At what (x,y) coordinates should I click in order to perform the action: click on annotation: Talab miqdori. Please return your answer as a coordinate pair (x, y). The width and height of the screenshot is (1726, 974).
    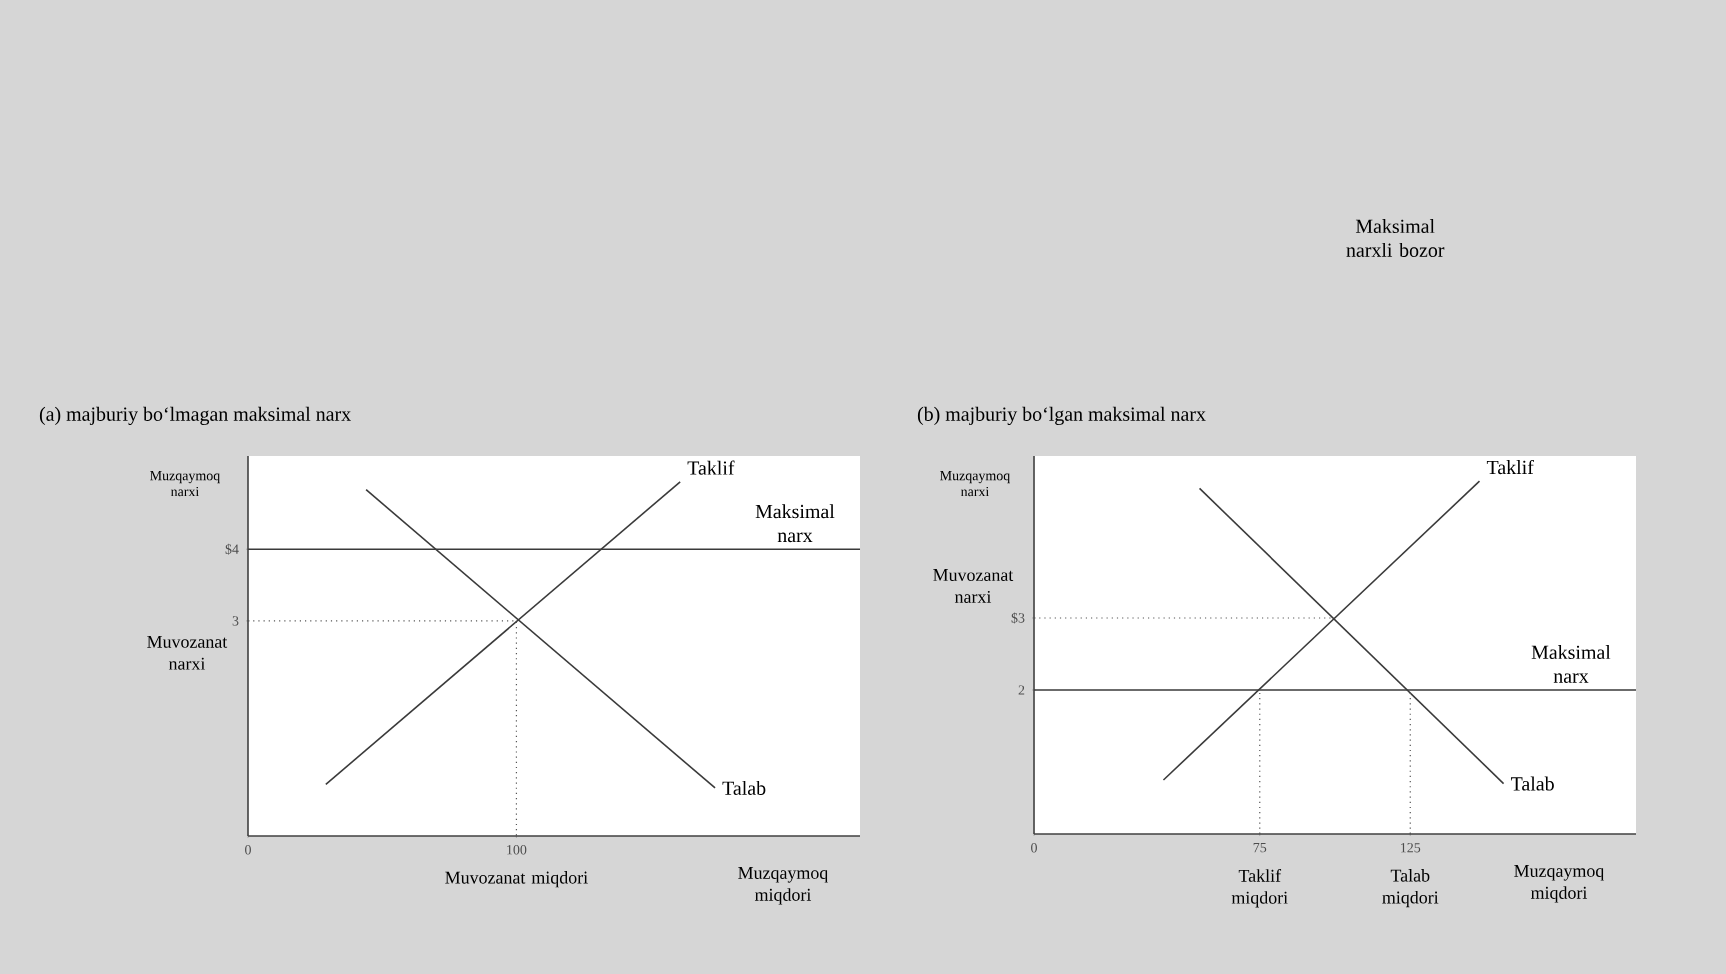
    Looking at the image, I should click on (1410, 888).